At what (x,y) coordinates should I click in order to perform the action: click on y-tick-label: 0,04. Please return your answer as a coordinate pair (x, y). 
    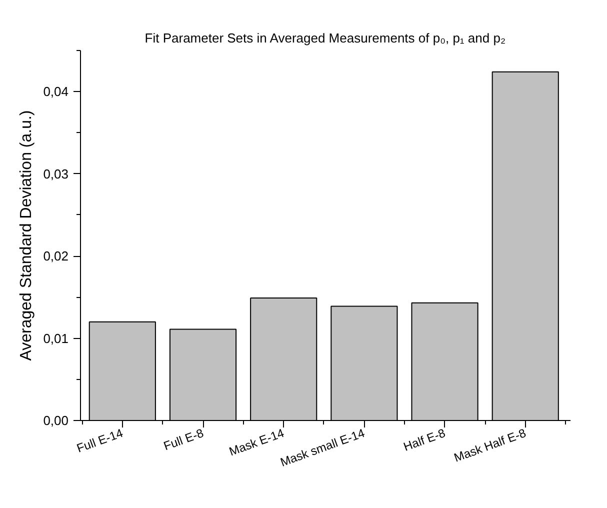
    Looking at the image, I should click on (56, 92).